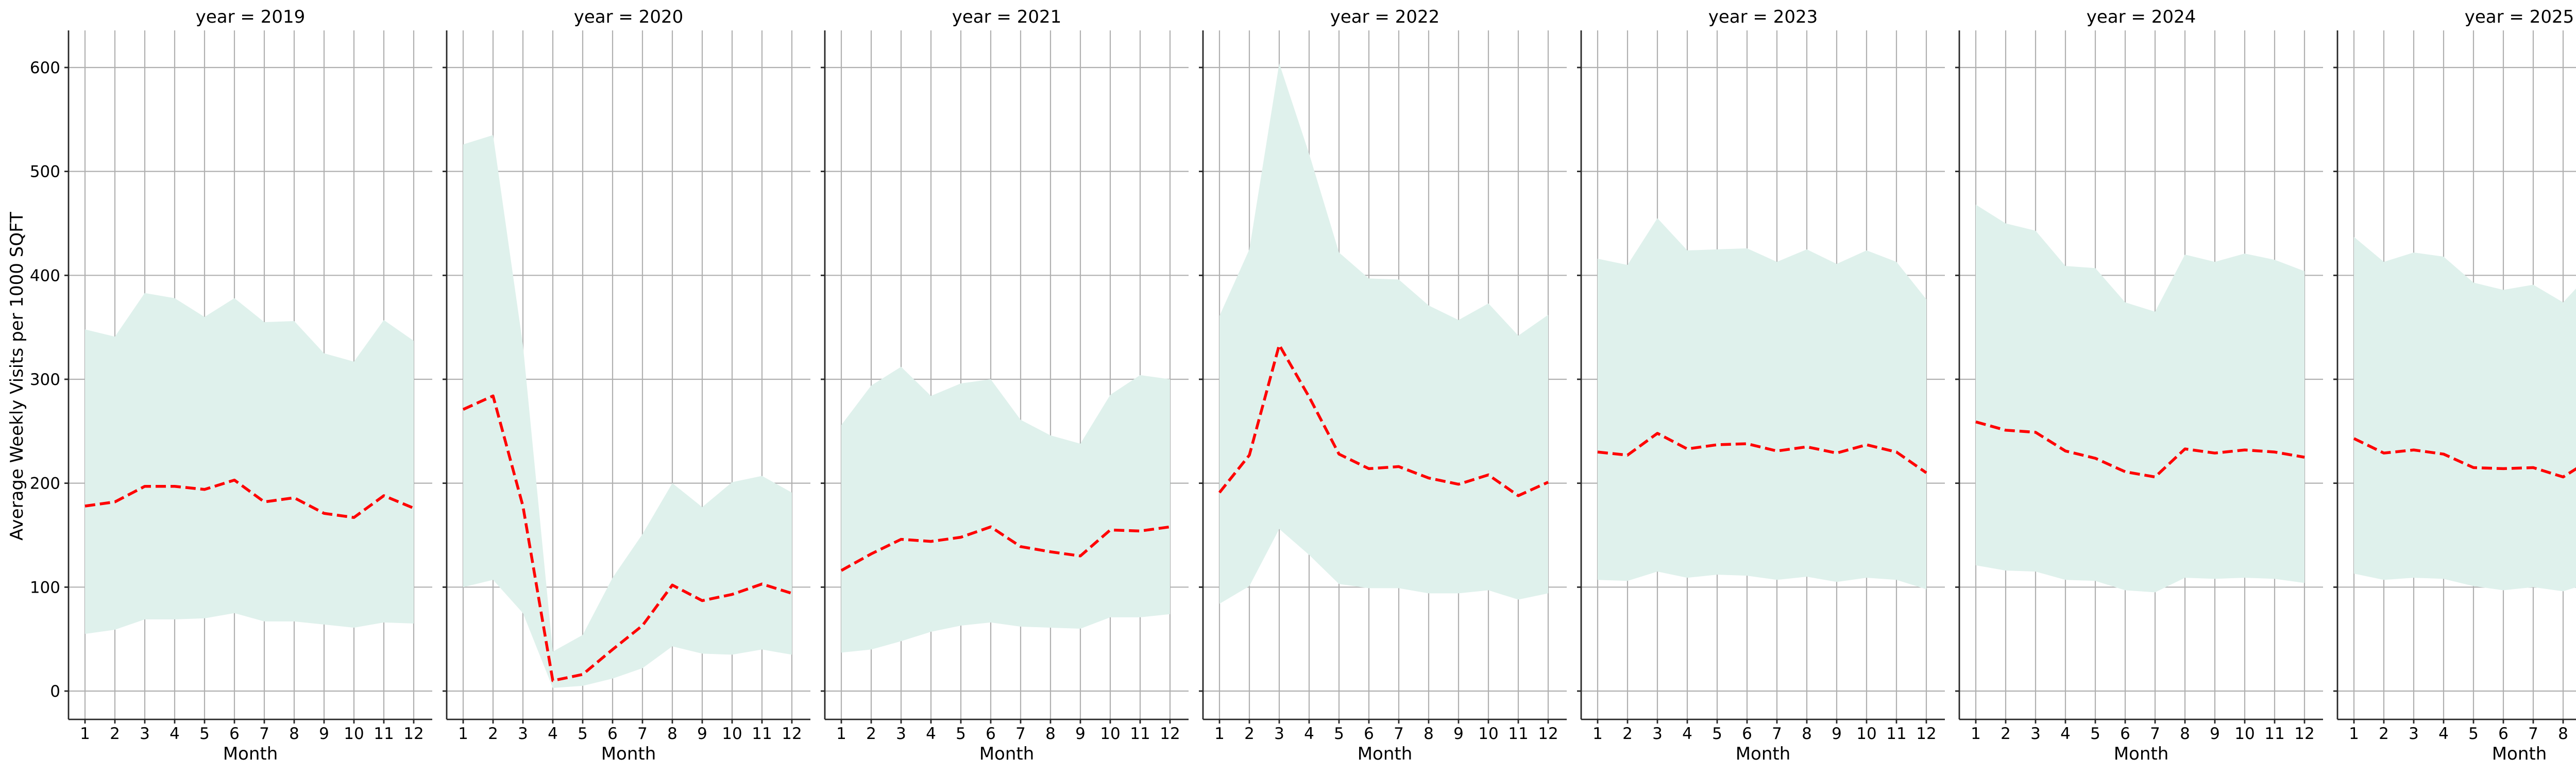 This screenshot has width=2576, height=773. I want to click on panel-2025: year = 2025123456789101112Month, so click(2454, 385).